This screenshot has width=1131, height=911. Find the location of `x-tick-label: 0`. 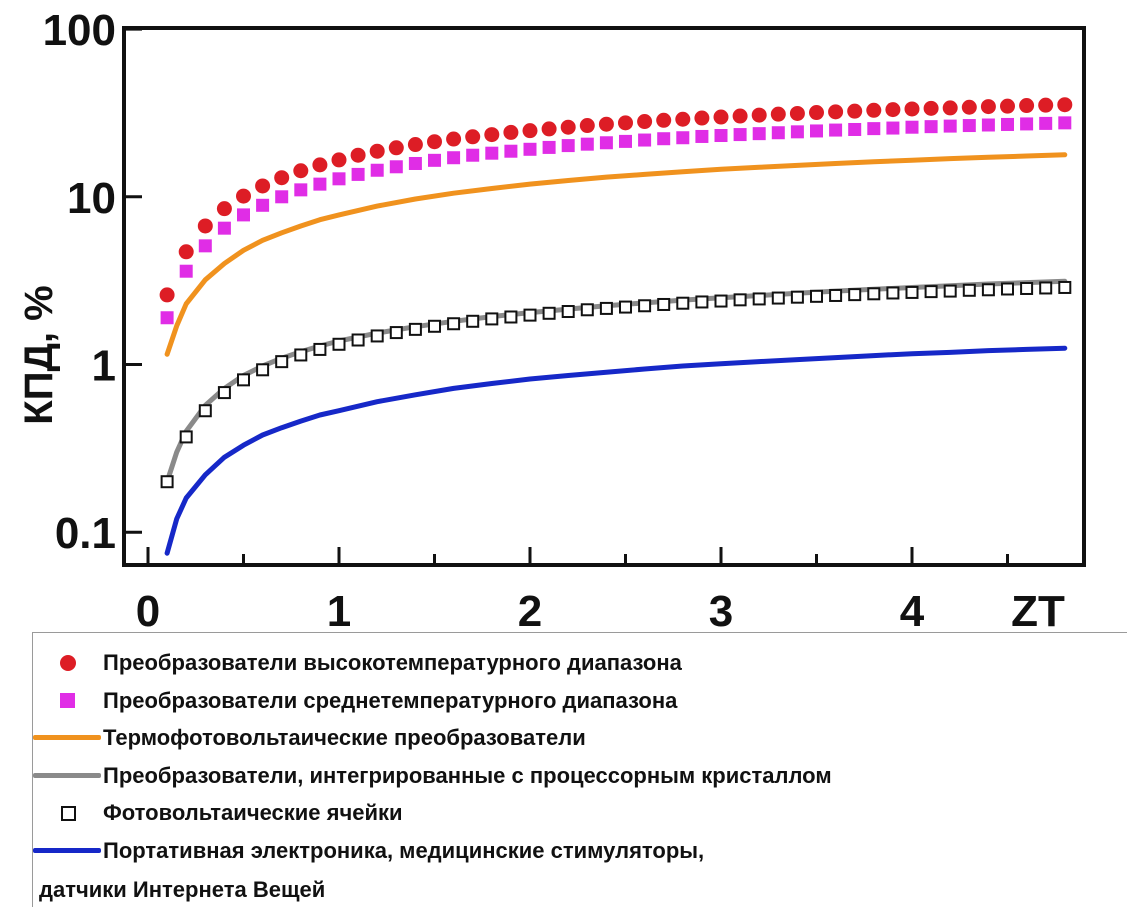

x-tick-label: 0 is located at coordinates (148, 609).